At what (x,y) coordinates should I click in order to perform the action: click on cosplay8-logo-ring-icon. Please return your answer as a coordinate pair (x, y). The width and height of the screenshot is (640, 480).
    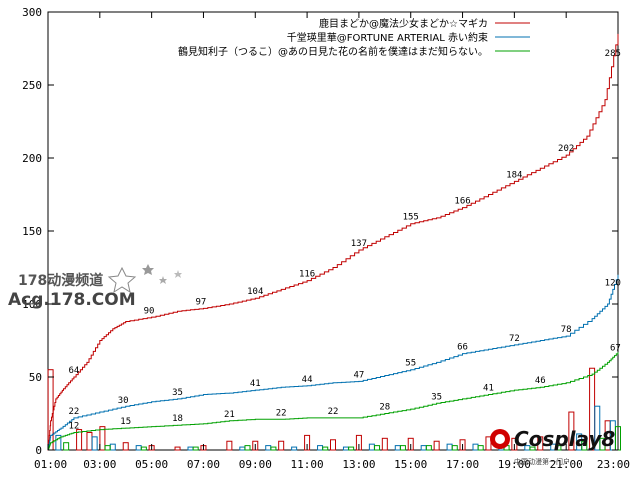
    Looking at the image, I should click on (500, 439).